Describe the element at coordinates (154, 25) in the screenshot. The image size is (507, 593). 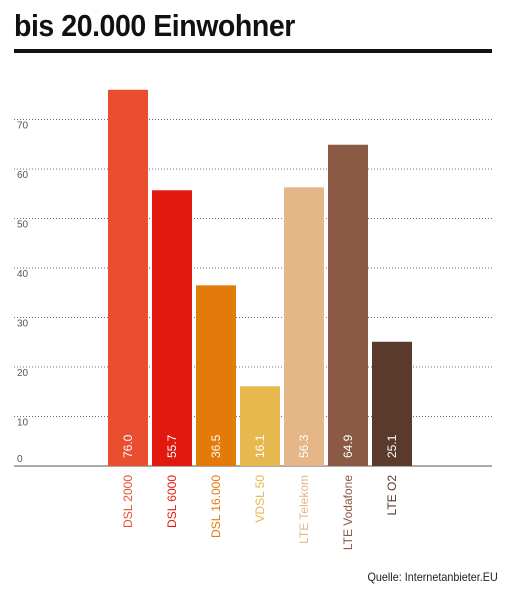
I see `chart-title: bis 20.000 Einwohner` at that location.